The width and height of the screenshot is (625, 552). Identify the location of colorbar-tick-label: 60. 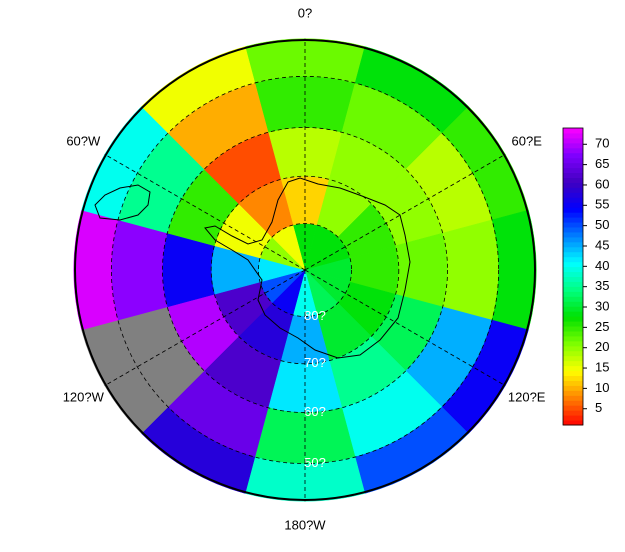
(602, 183).